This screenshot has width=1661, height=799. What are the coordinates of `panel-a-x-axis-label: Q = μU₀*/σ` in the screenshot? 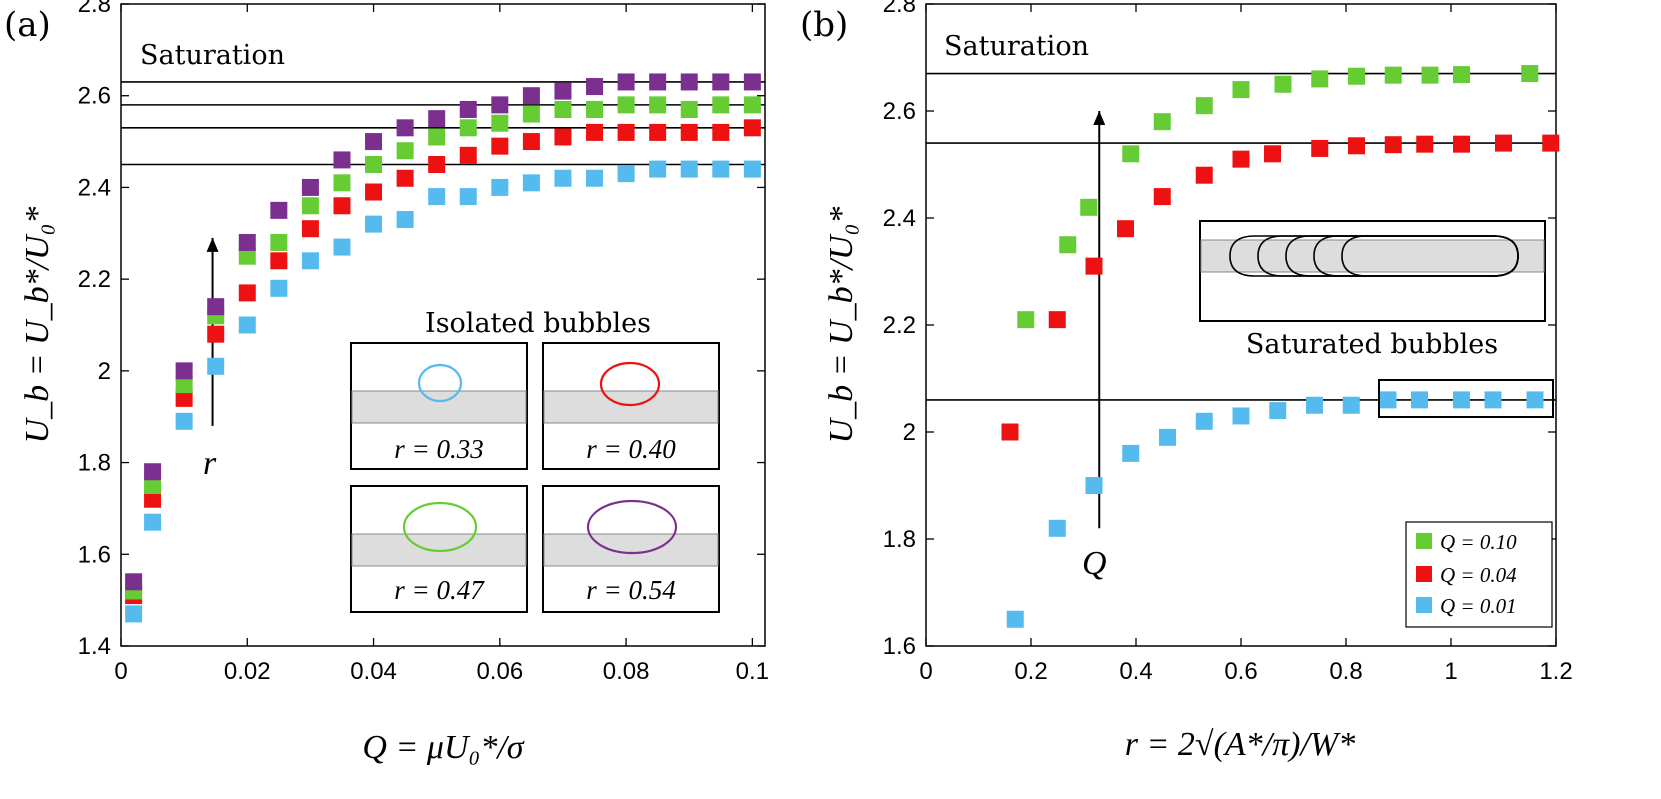 It's located at (443, 747).